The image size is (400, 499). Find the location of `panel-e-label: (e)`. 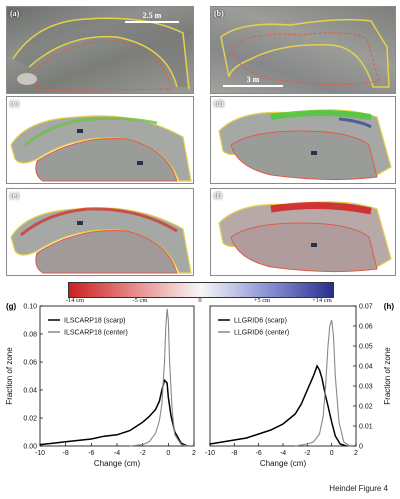

panel-e-label: (e) is located at coordinates (14, 195).